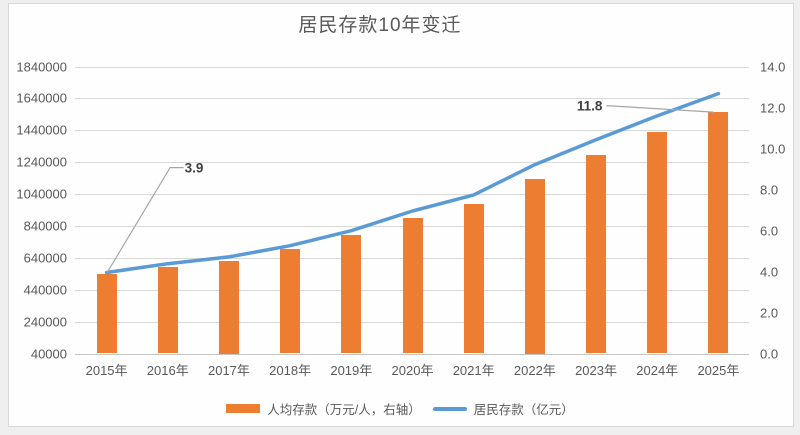 The width and height of the screenshot is (800, 435). I want to click on x-axis-label: 2022年, so click(534, 370).